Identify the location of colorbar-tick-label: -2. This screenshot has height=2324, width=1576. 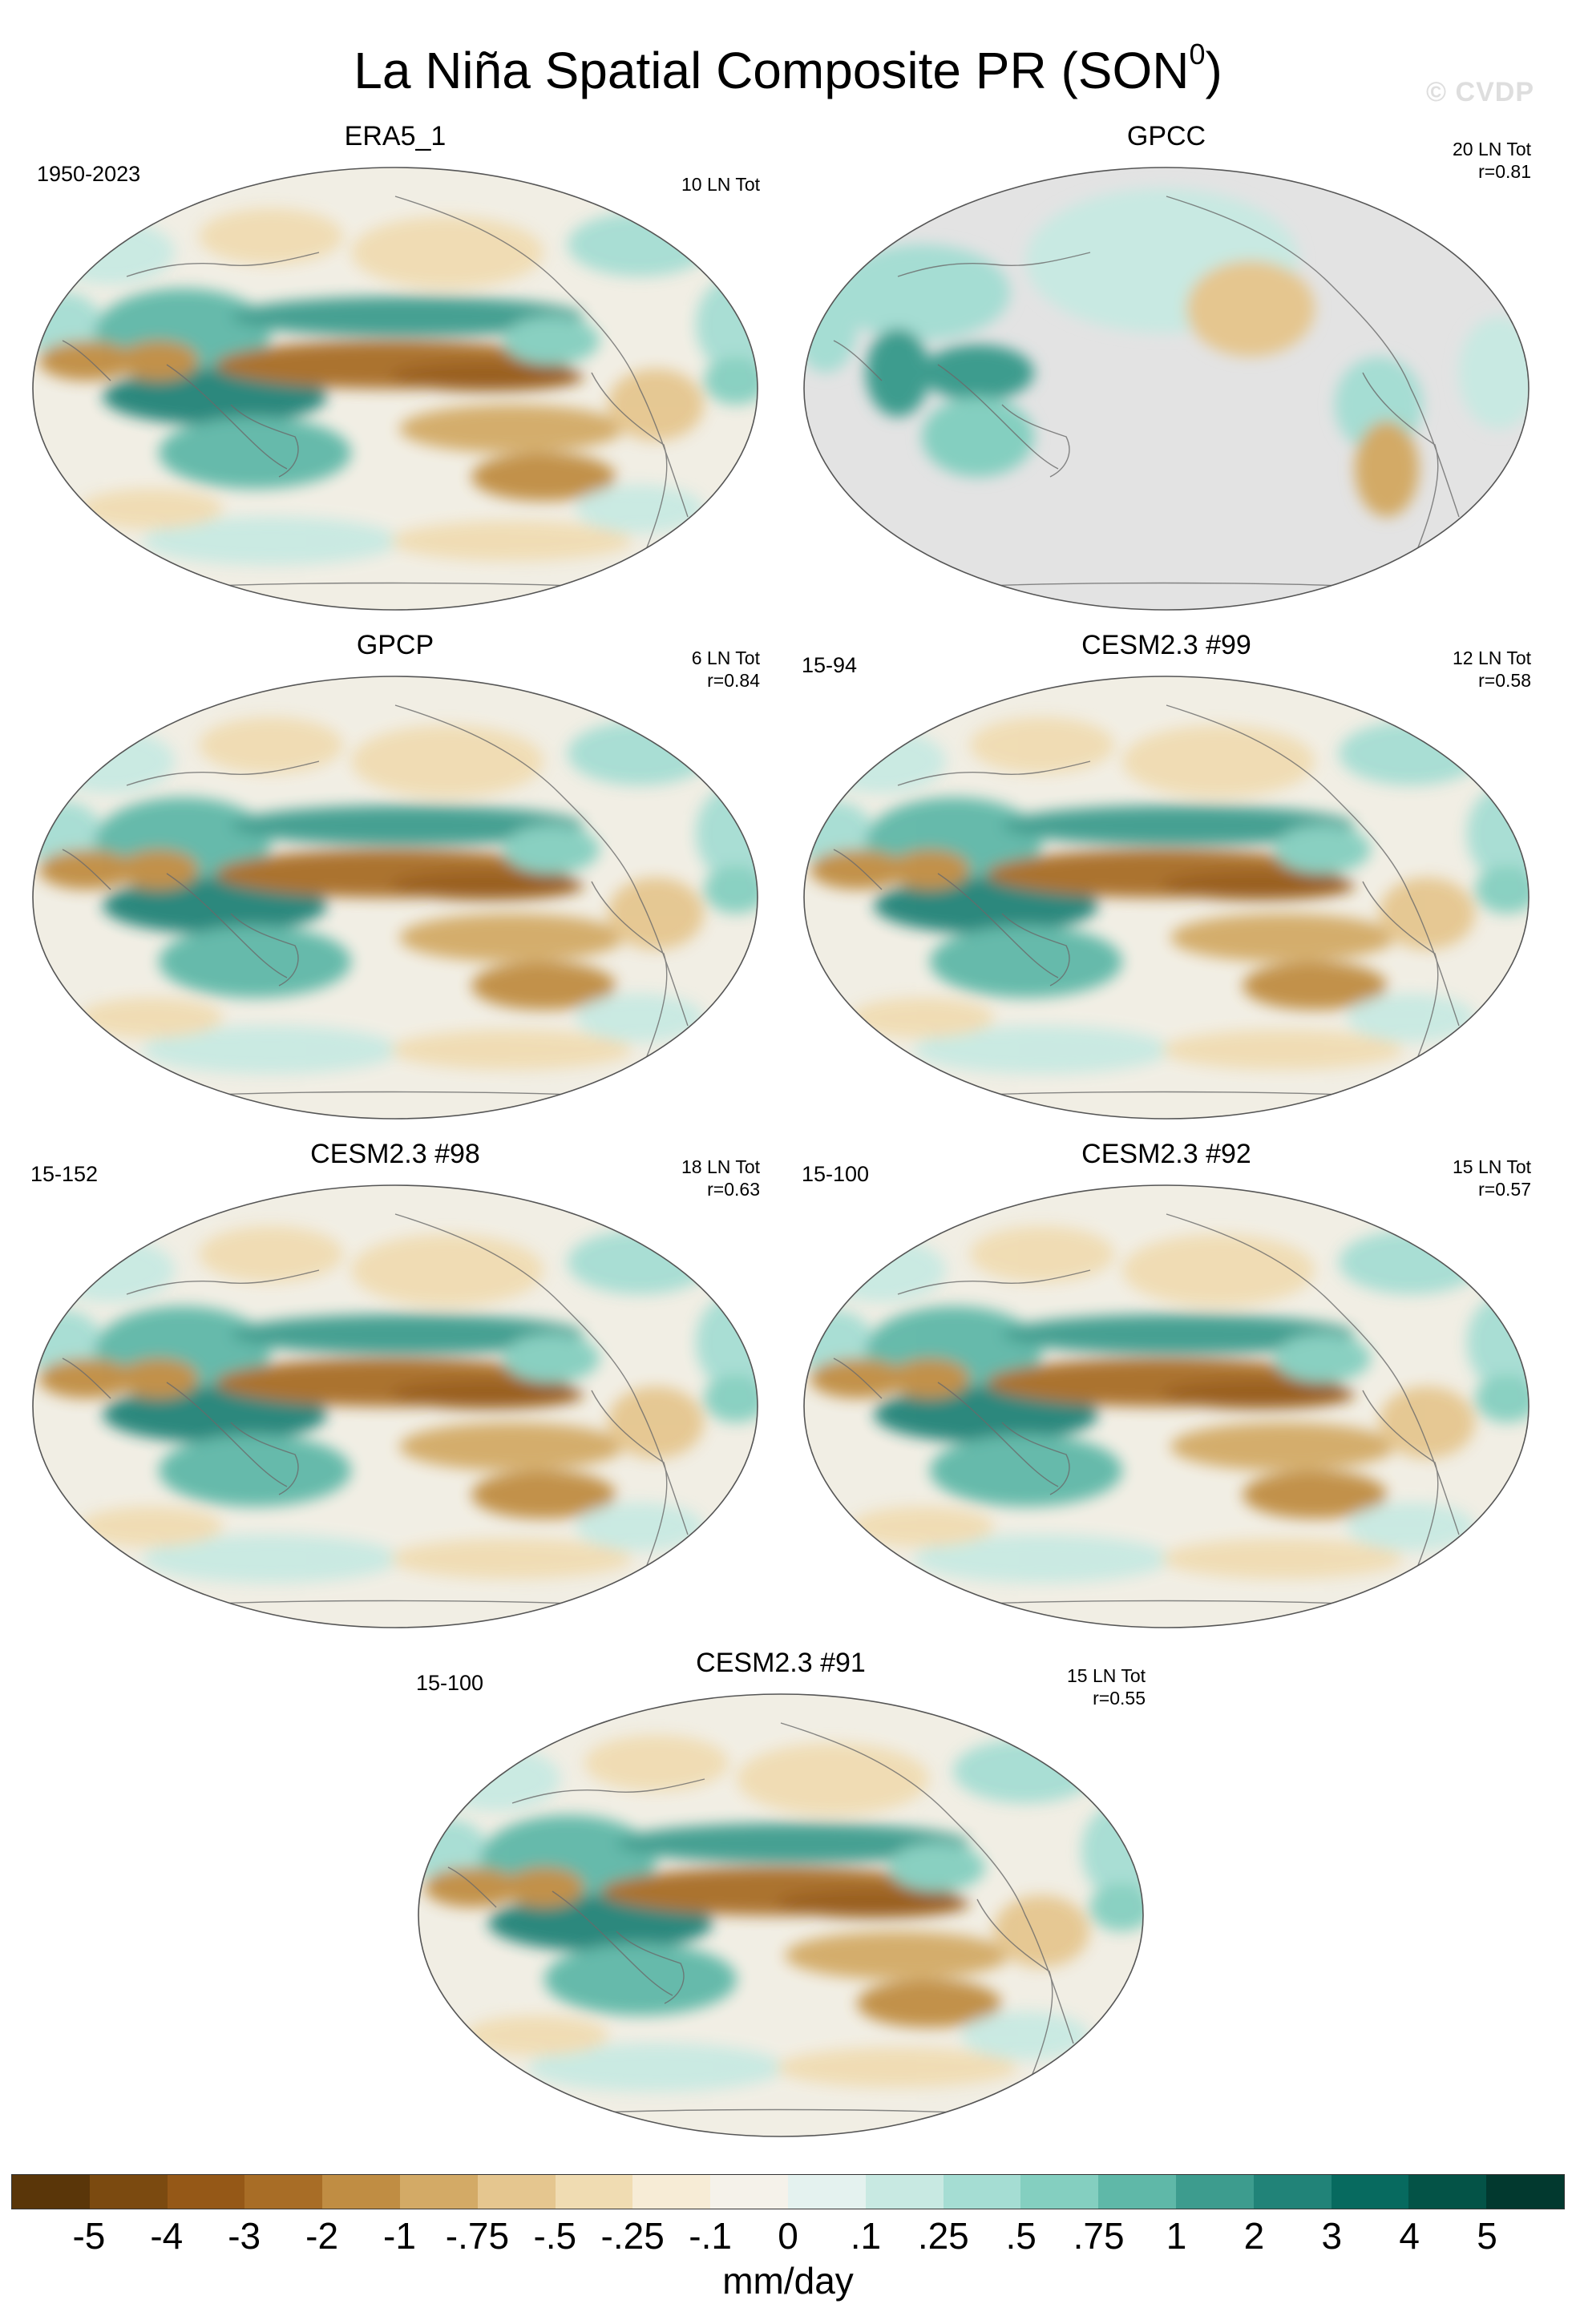
(322, 2236).